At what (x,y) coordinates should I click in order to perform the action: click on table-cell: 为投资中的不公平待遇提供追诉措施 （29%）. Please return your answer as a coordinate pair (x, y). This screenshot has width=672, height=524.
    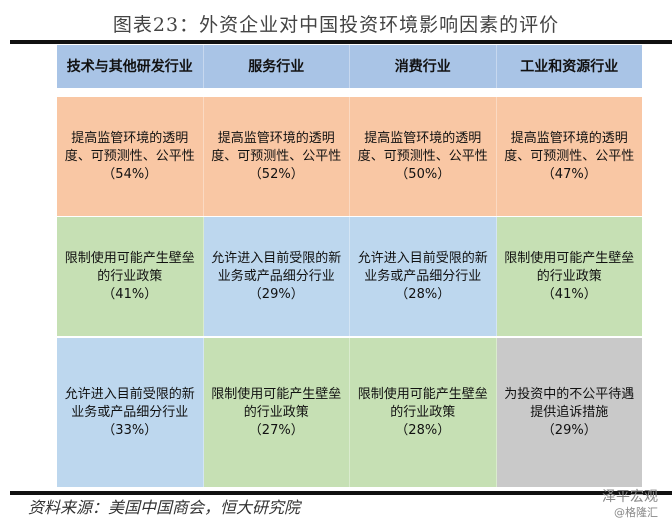
    Looking at the image, I should click on (569, 412).